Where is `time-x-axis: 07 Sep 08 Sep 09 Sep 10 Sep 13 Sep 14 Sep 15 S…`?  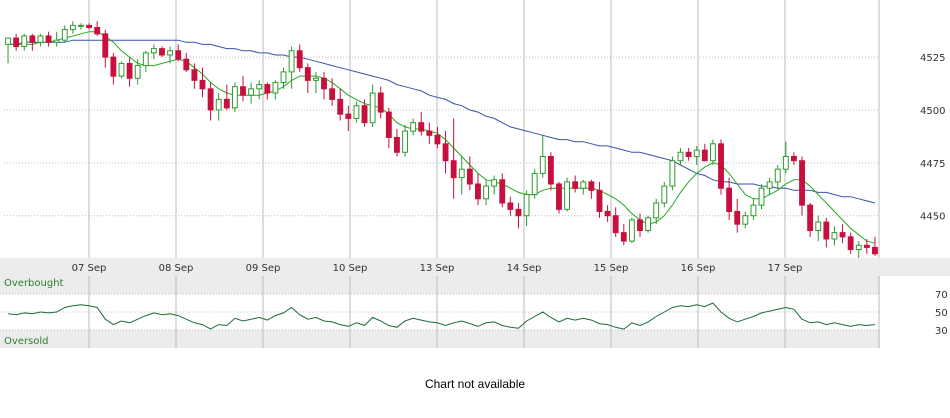 time-x-axis: 07 Sep 08 Sep 09 Sep 10 Sep 13 Sep 14 Sep 15 S… is located at coordinates (437, 268).